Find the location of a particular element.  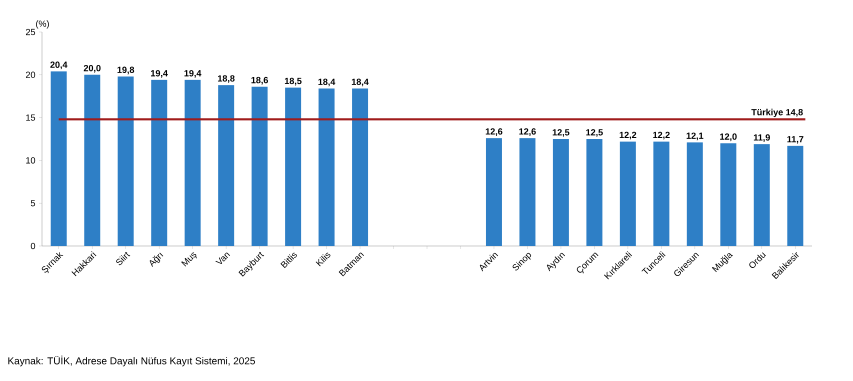

x-tick-label: Siirt is located at coordinates (123, 259).